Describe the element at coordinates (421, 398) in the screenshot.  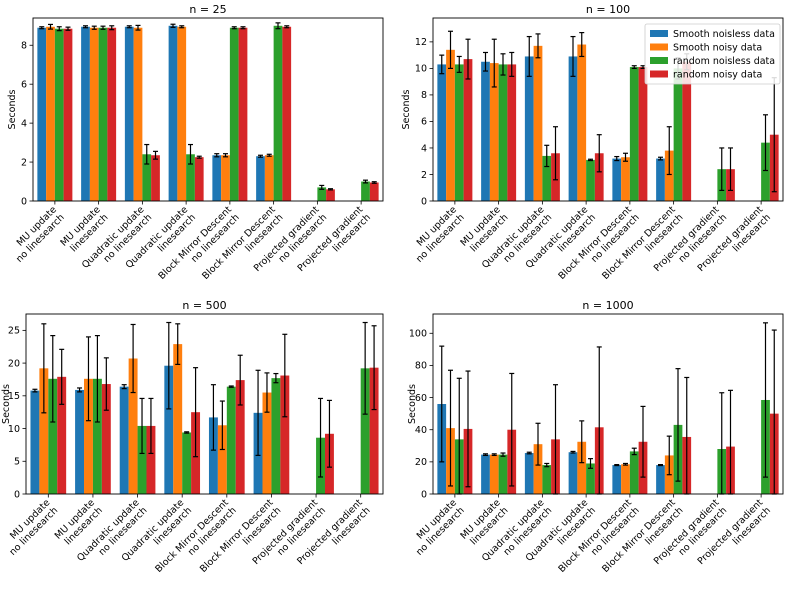
I see `y-tick-label: 60` at that location.